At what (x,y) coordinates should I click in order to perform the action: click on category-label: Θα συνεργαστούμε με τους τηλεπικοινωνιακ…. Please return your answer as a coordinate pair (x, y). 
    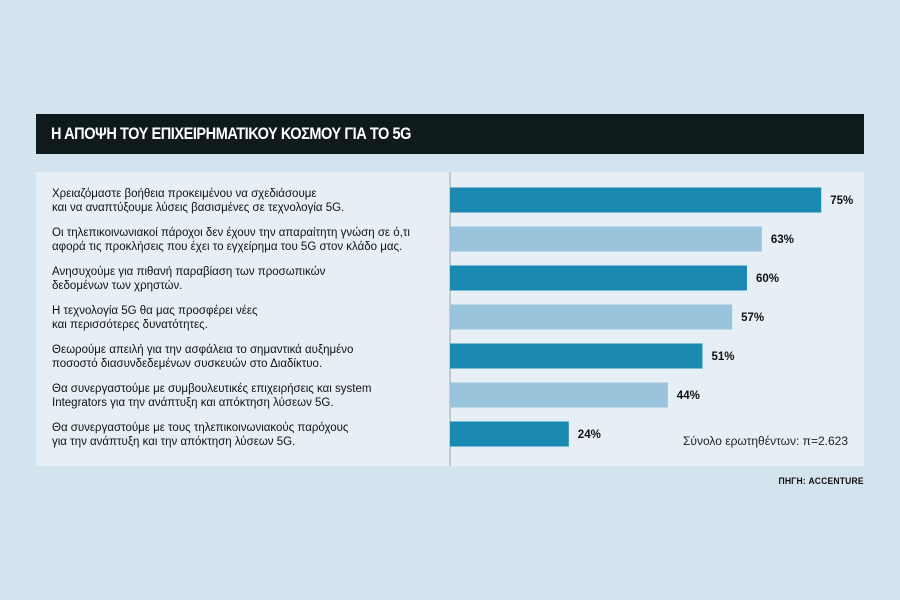
    Looking at the image, I should click on (200, 435).